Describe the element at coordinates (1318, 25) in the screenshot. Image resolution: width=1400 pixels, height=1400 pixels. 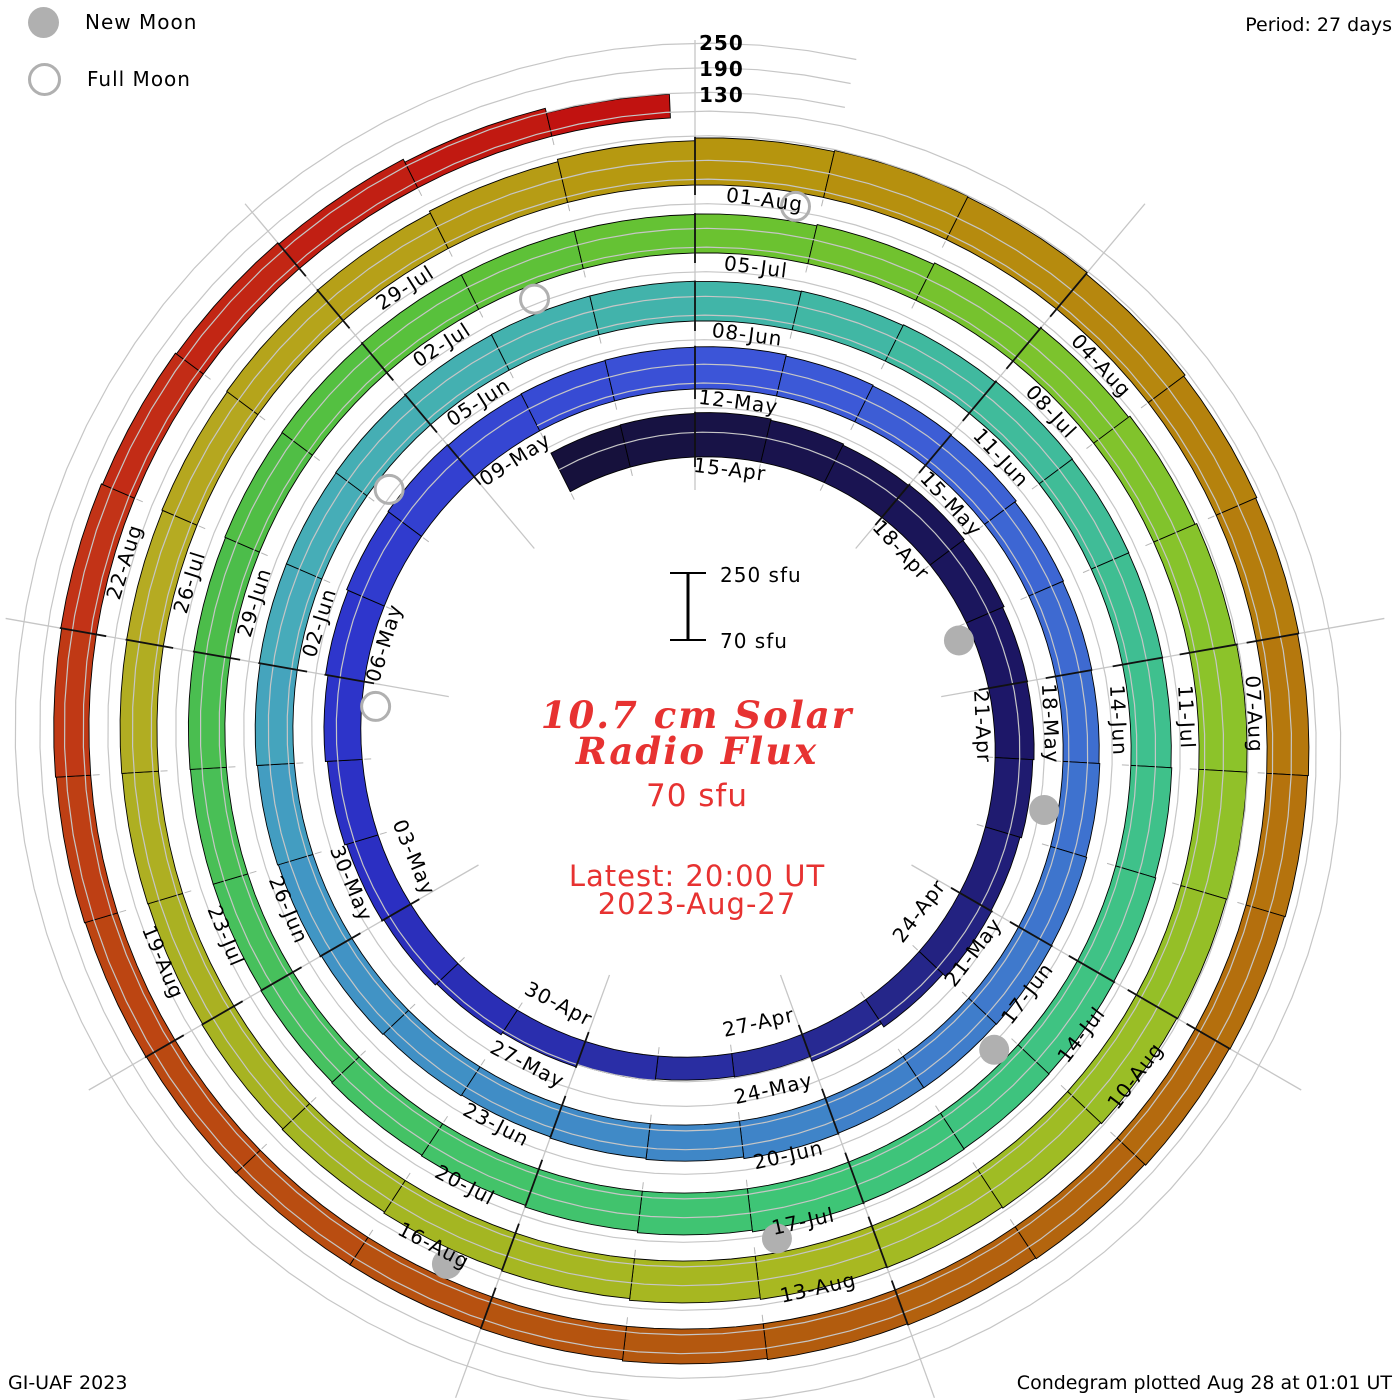
I see `period-label: Period: 27 days` at that location.